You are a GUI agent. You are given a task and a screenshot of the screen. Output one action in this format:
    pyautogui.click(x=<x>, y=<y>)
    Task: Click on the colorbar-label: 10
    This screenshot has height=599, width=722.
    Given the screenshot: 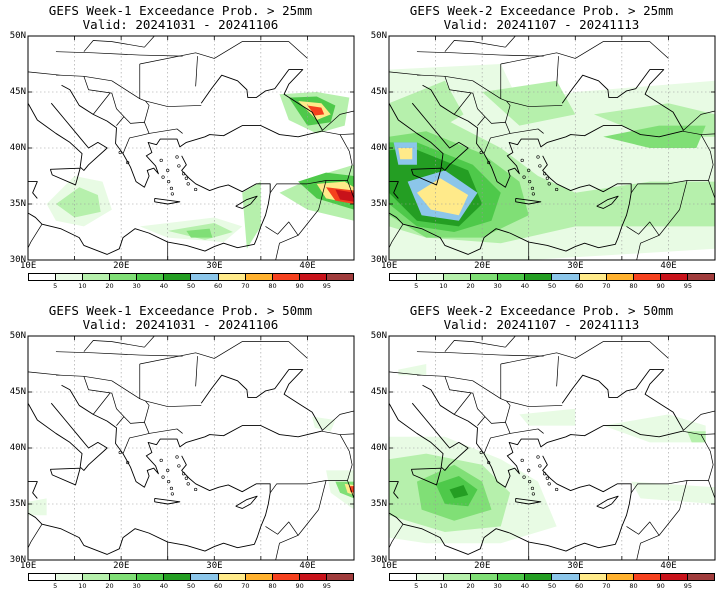 What is the action you would take?
    pyautogui.click(x=82, y=286)
    